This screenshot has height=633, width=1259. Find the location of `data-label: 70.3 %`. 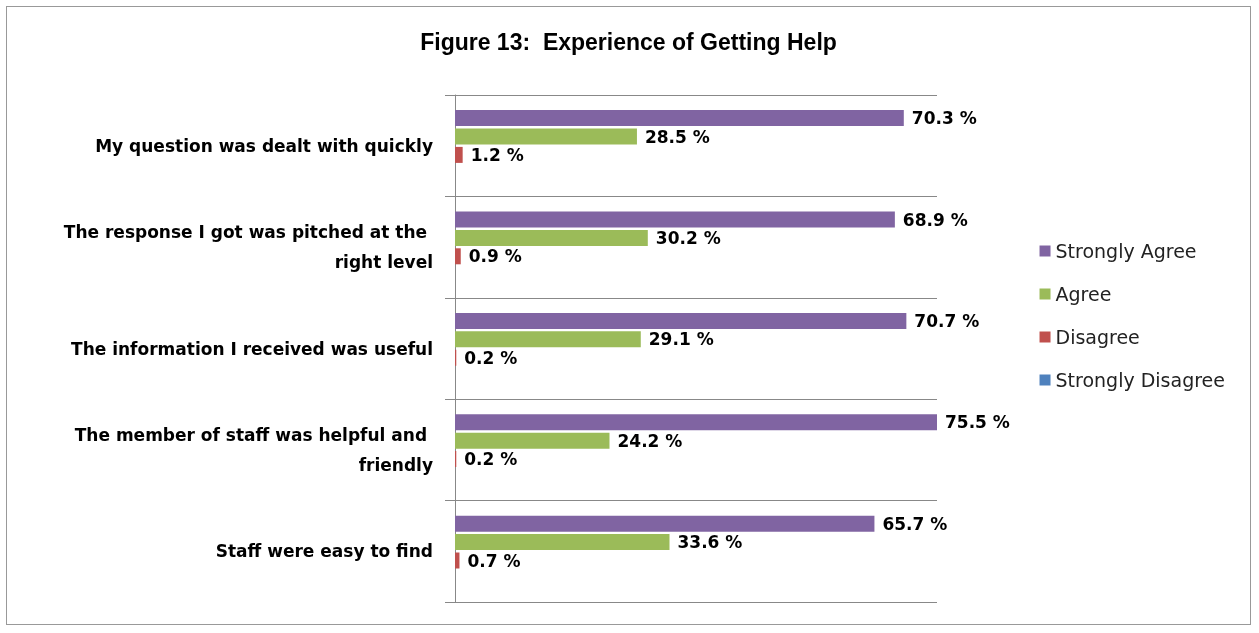

data-label: 70.3 % is located at coordinates (944, 118).